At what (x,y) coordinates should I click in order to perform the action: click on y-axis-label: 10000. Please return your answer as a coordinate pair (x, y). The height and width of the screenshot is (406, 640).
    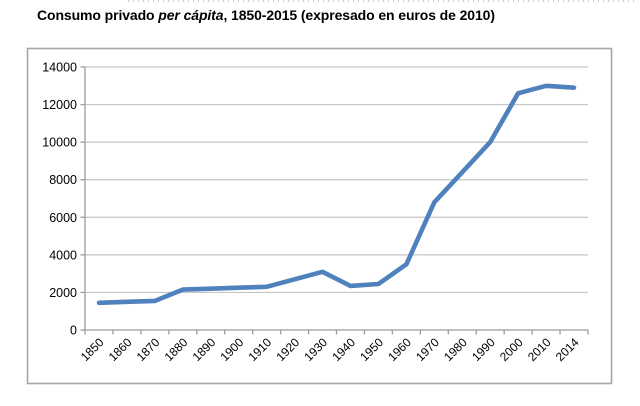
    Looking at the image, I should click on (59, 143).